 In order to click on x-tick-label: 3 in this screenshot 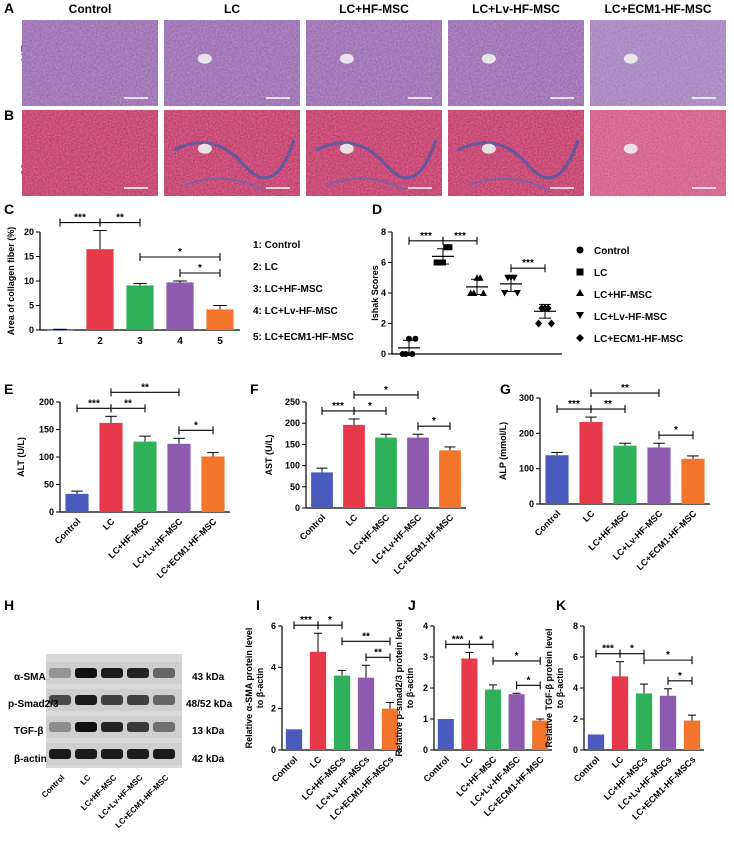, I will do `click(140, 341)`.